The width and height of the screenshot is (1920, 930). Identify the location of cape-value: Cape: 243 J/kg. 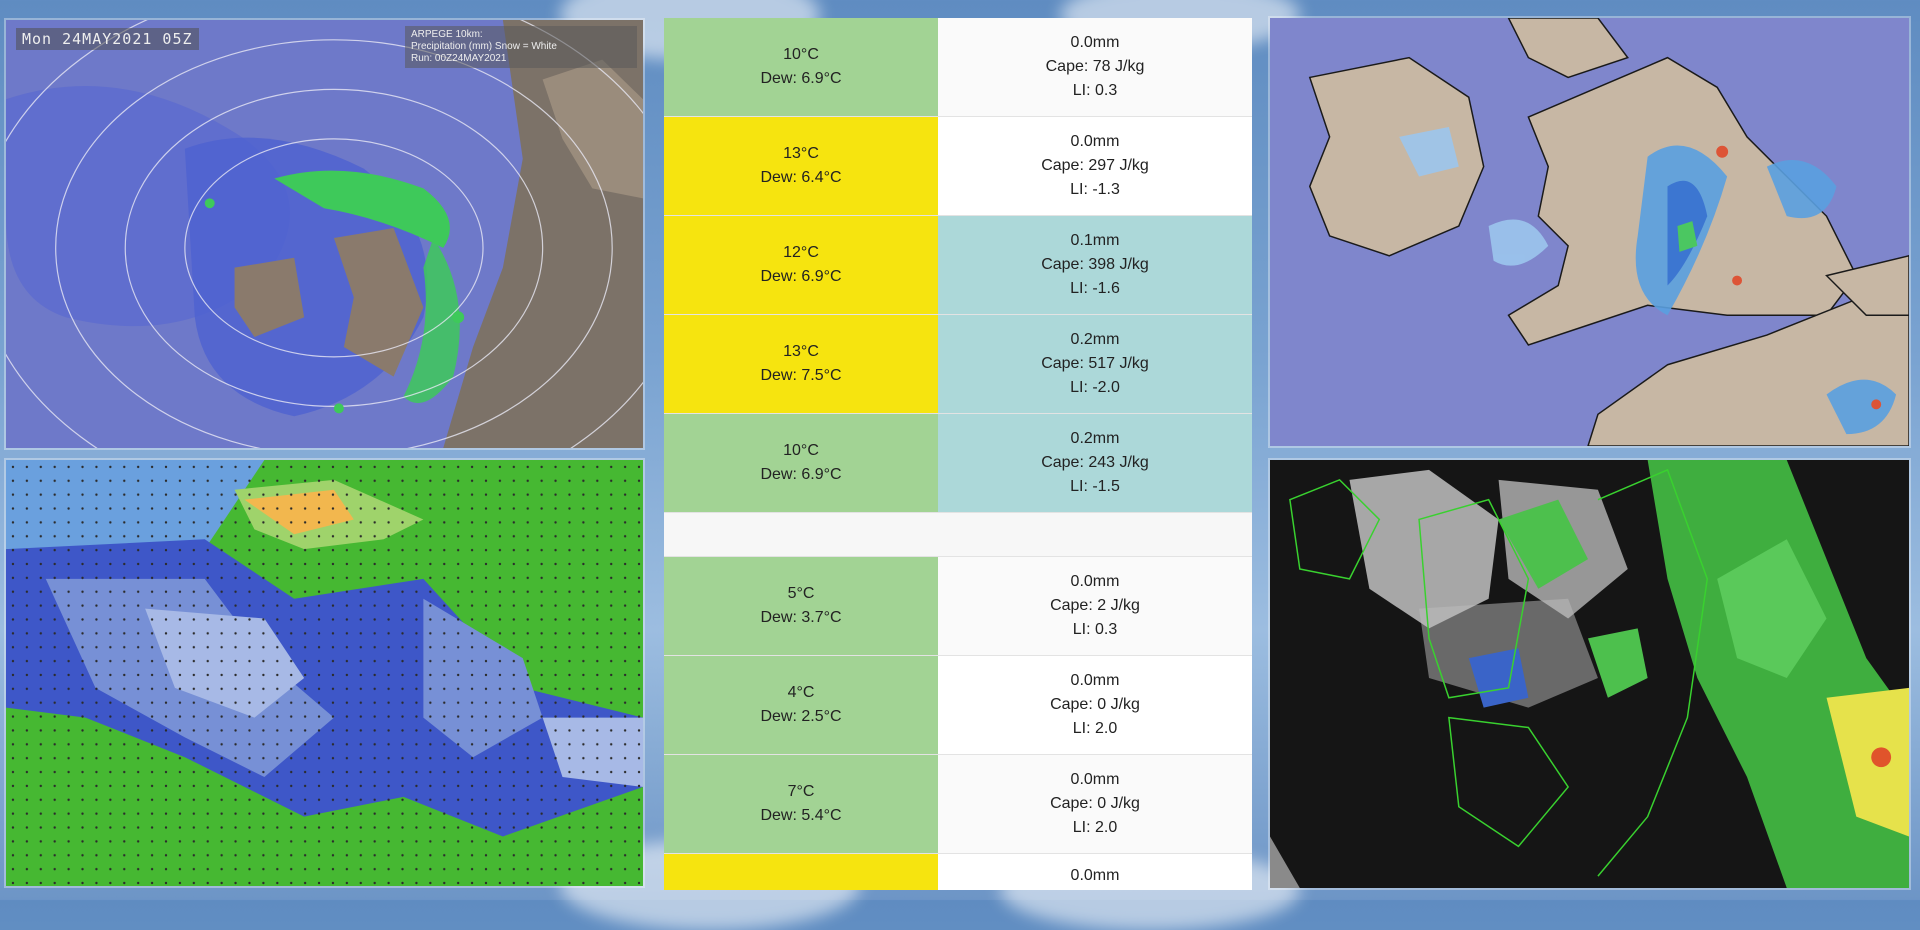
(1095, 462).